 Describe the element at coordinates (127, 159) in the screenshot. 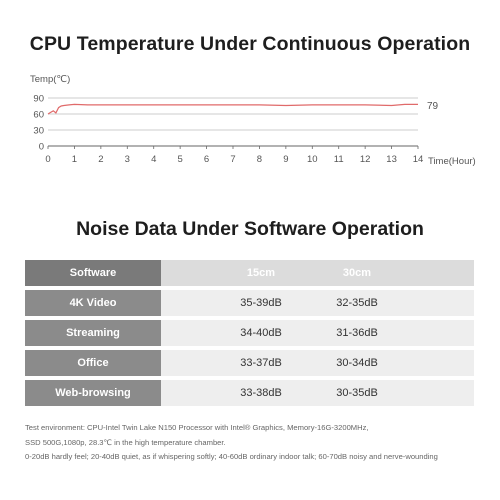

I see `x-tick-label: 3` at that location.